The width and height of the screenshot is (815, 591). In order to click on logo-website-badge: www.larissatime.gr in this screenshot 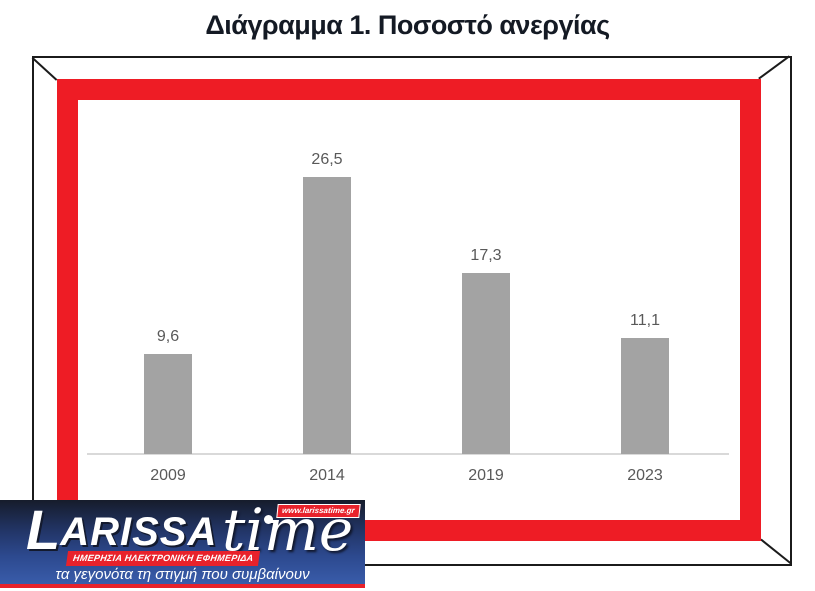, I will do `click(318, 511)`.